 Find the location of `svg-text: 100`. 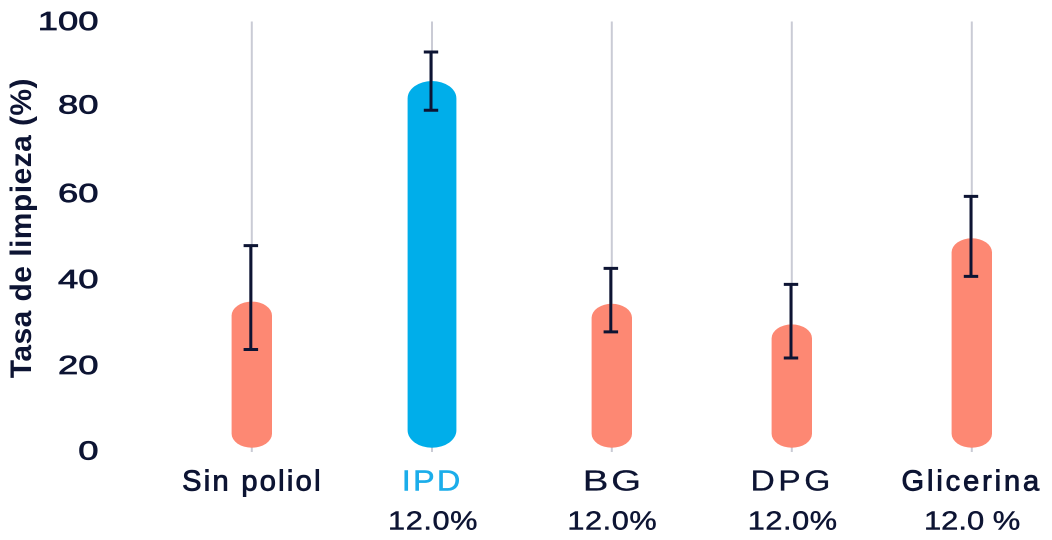

svg-text: 100 is located at coordinates (68, 21).